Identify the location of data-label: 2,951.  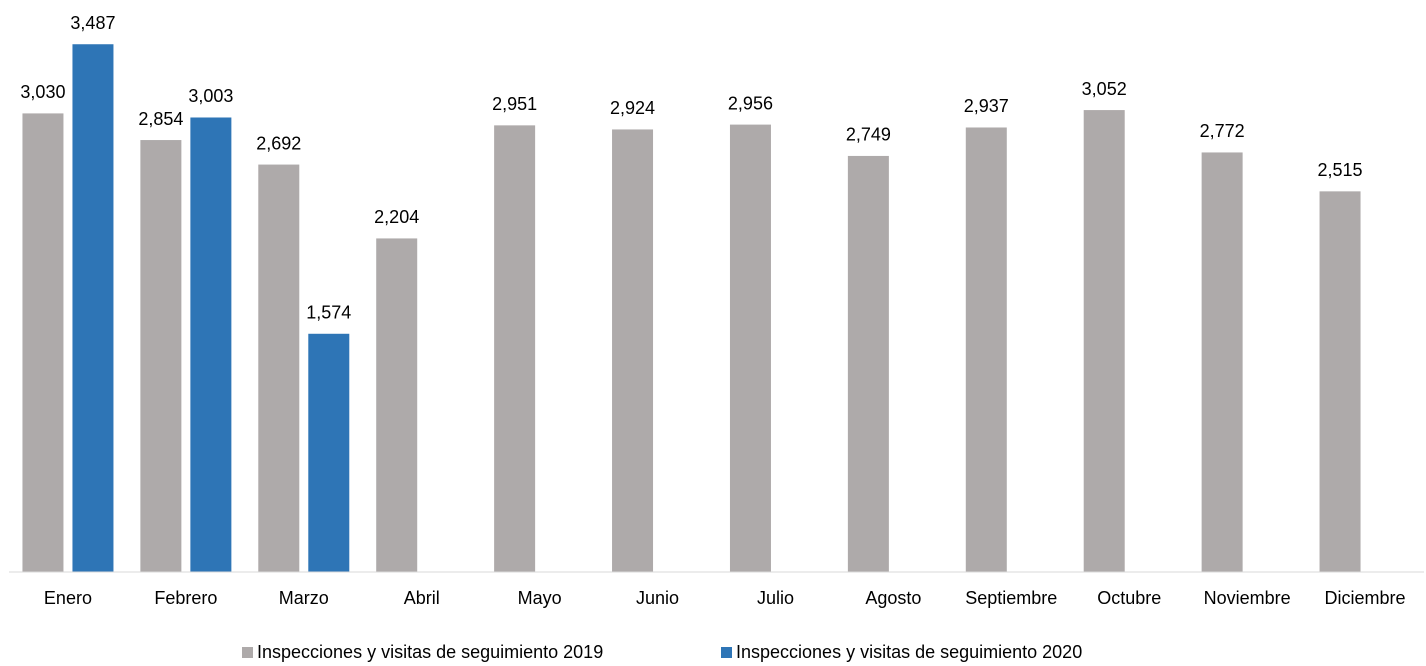
(514, 104).